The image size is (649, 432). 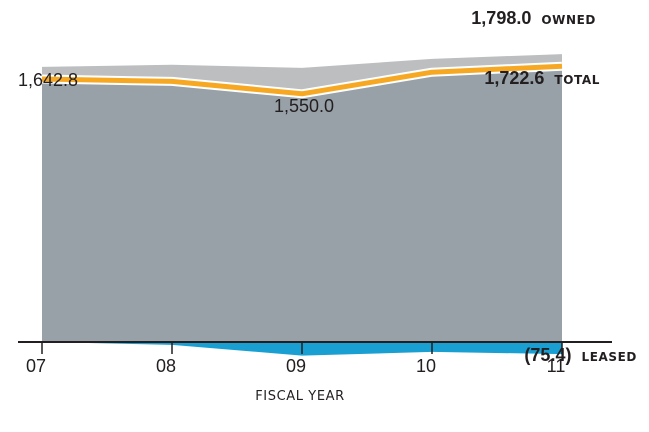 I want to click on x-axis-ticks, so click(x=302, y=348).